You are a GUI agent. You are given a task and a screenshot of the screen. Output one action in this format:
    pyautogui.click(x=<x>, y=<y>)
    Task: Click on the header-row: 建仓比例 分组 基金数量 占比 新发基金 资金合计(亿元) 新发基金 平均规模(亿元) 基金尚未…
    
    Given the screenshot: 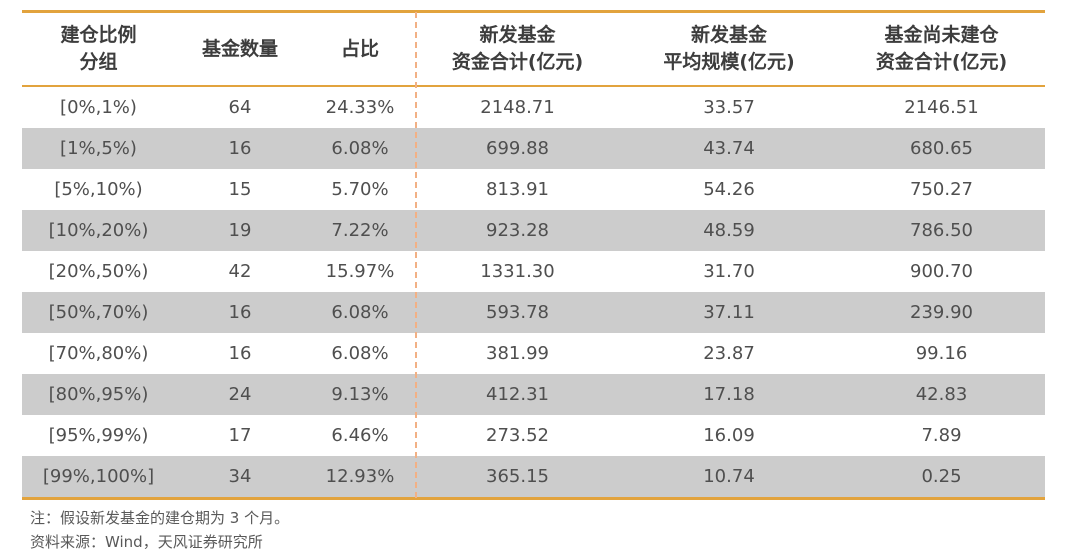 What is the action you would take?
    pyautogui.click(x=533, y=49)
    